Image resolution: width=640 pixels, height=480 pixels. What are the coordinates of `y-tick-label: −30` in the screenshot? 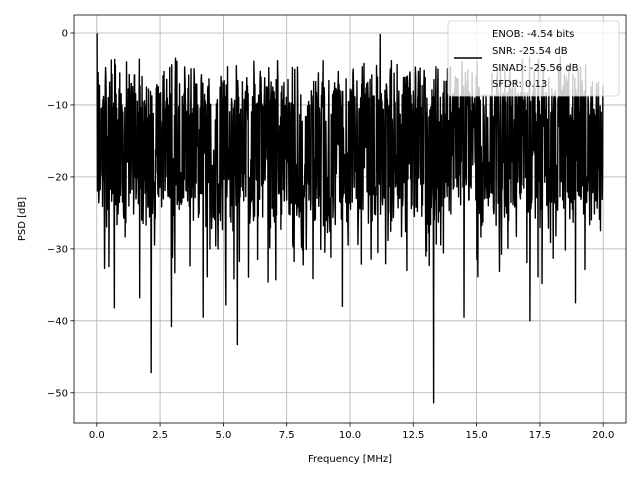 It's located at (57, 249).